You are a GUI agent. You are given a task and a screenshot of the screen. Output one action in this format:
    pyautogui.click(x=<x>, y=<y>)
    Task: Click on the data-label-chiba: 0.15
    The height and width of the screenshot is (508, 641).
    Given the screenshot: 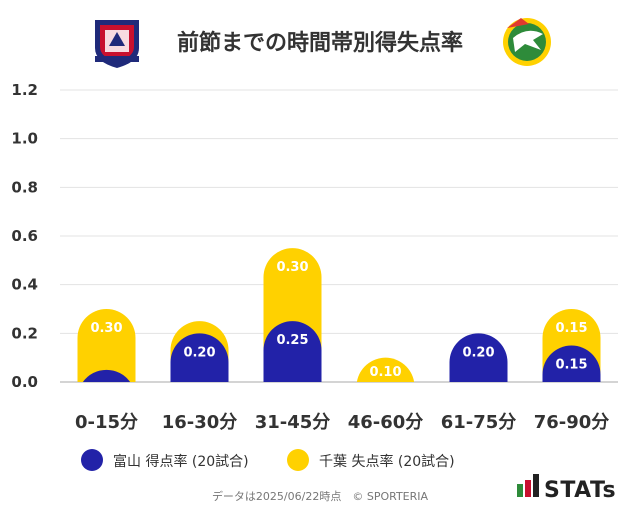 What is the action you would take?
    pyautogui.click(x=571, y=328)
    